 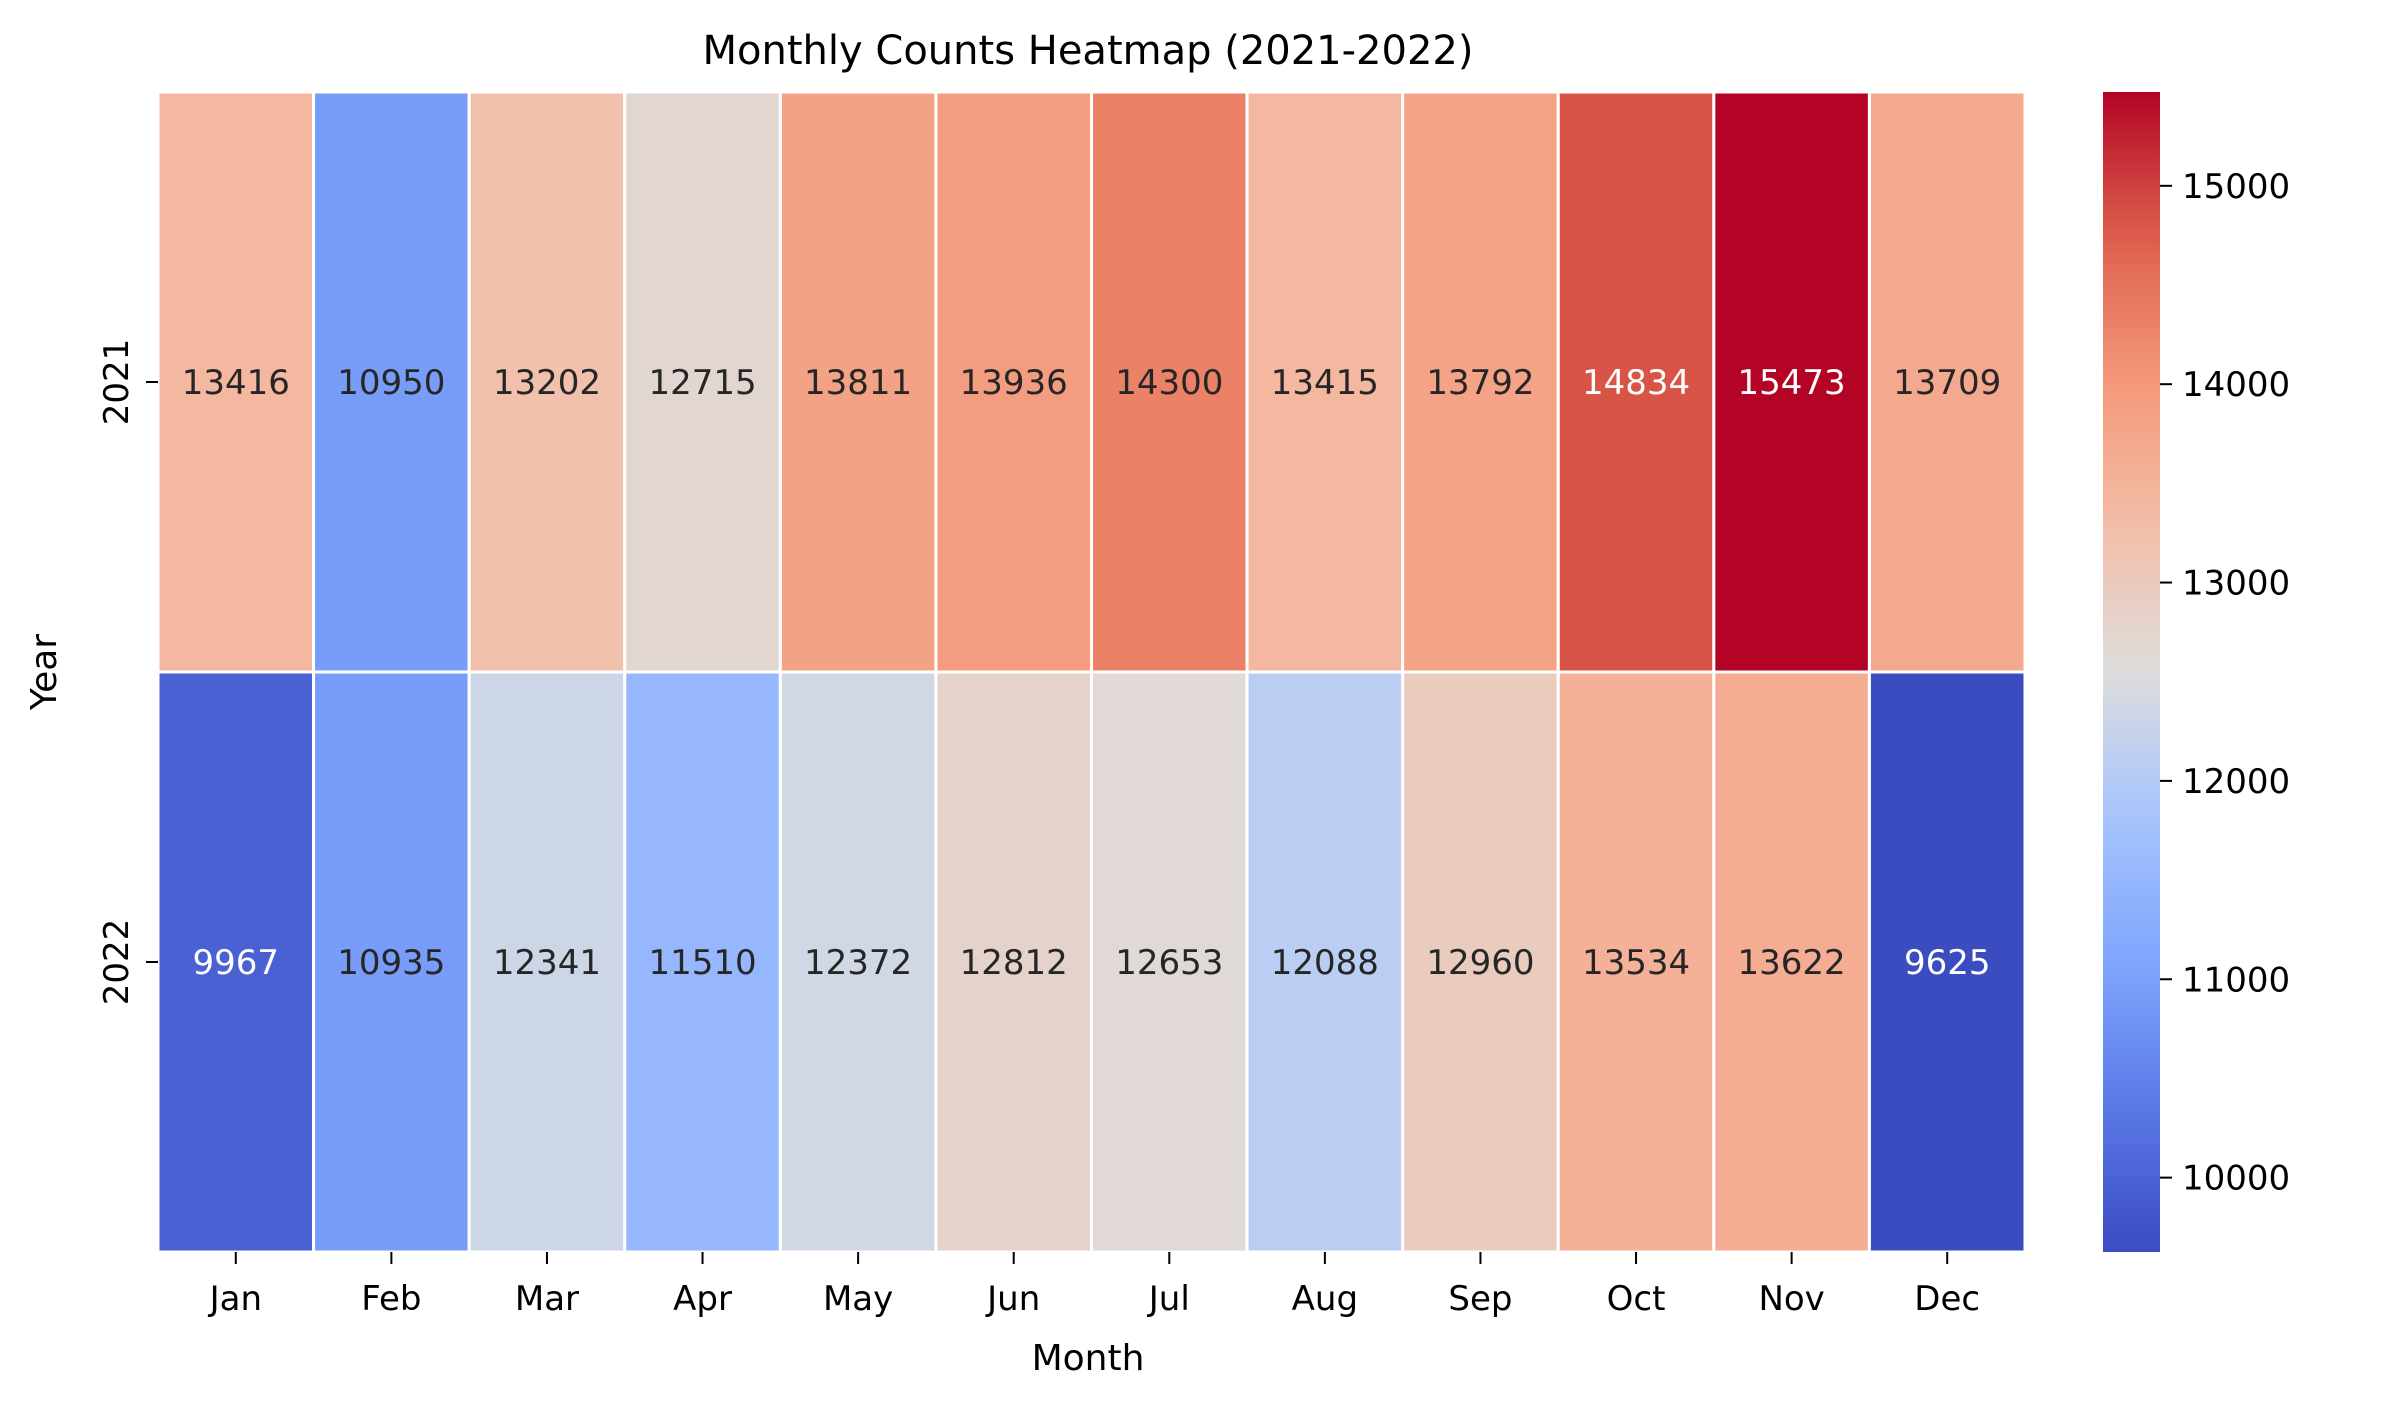 I want to click on x-tick-label: Oct, so click(x=1636, y=1299).